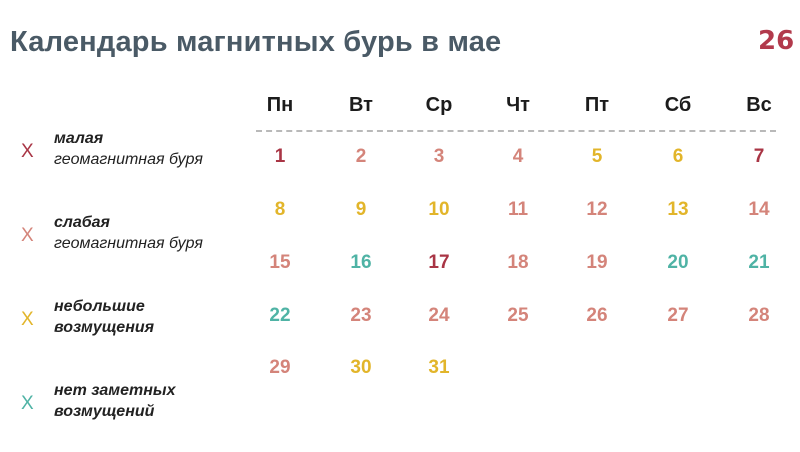 The height and width of the screenshot is (452, 800). I want to click on legend-label-small: небольшие возмущения, so click(154, 317).